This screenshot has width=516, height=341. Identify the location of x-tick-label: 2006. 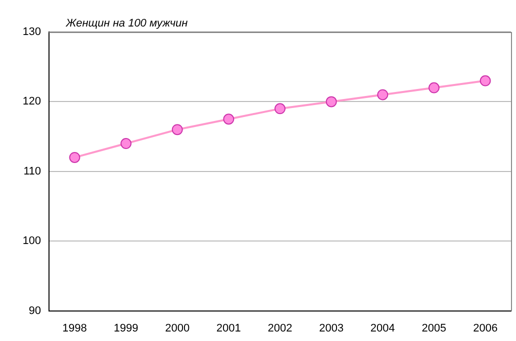
(485, 328).